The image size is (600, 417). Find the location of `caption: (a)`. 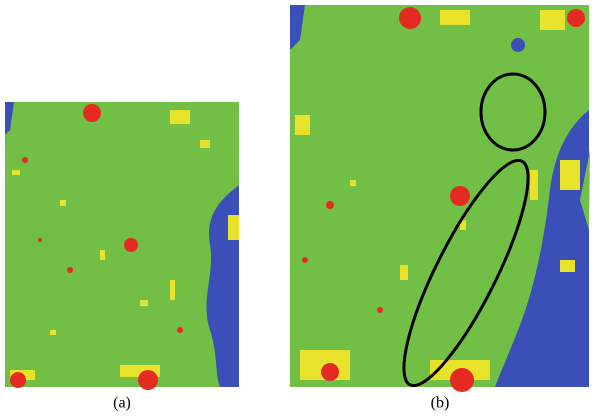

caption: (a) is located at coordinates (122, 403).